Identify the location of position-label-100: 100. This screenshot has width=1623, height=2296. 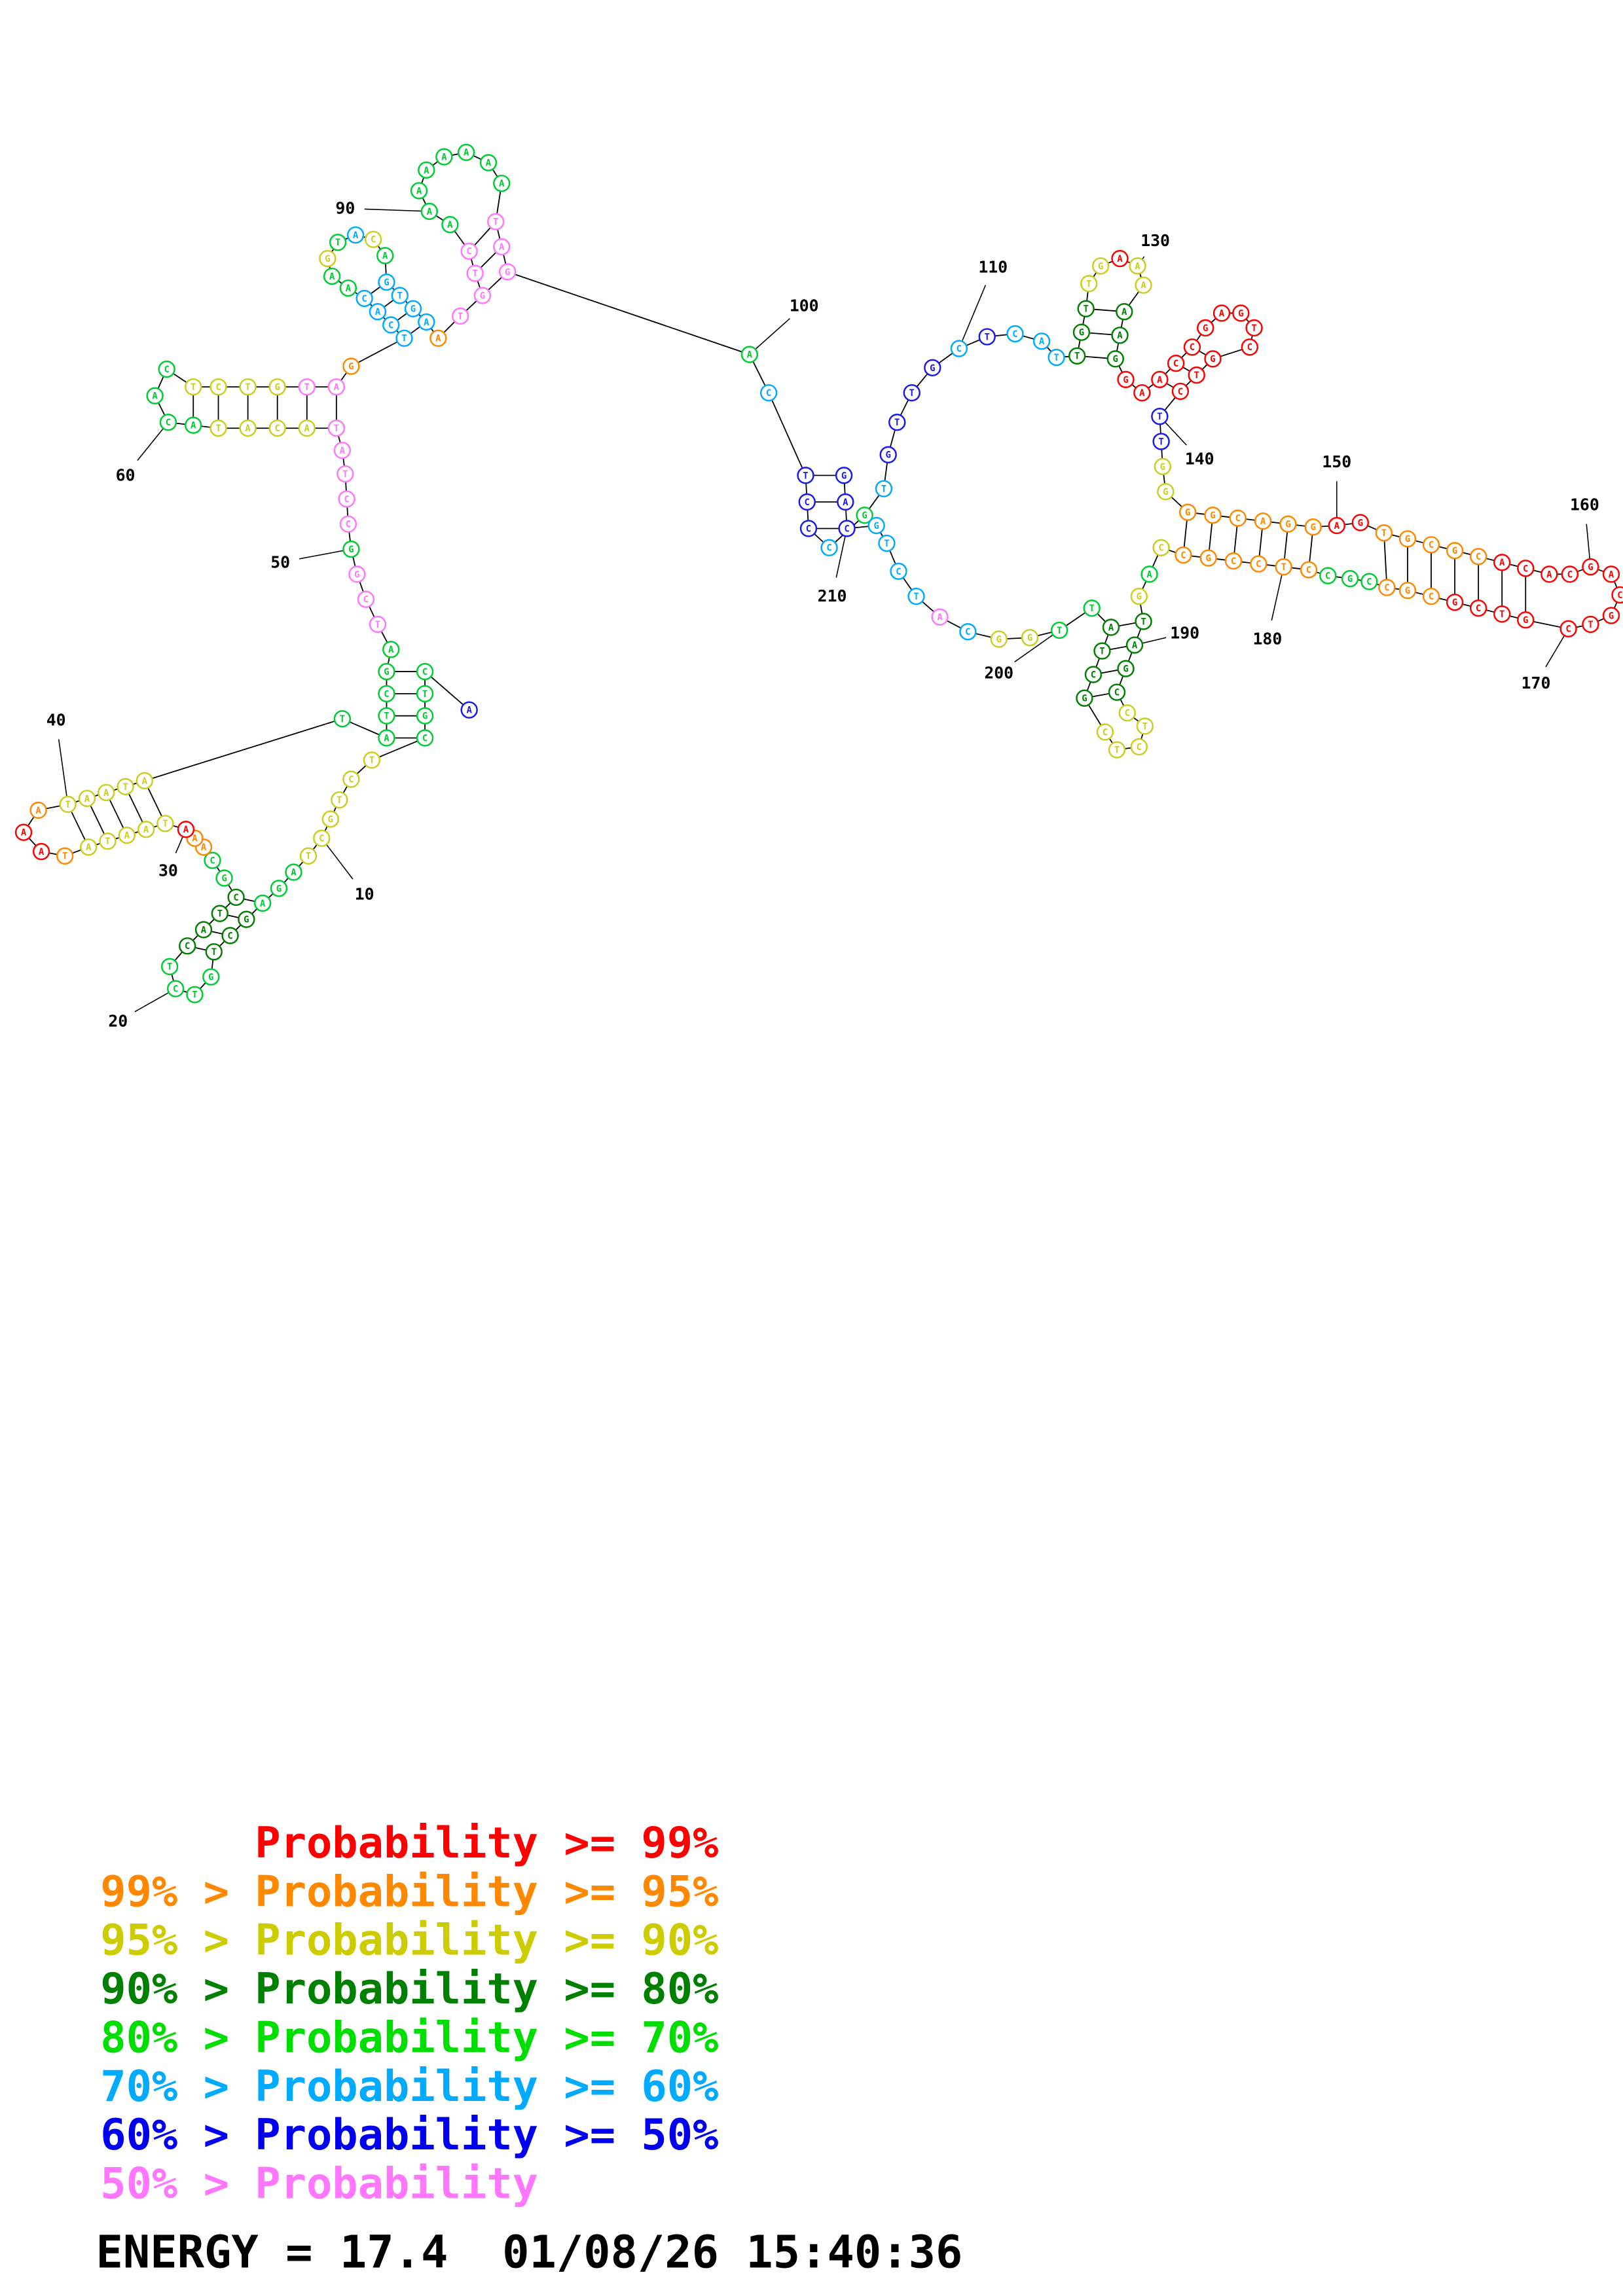
(804, 305).